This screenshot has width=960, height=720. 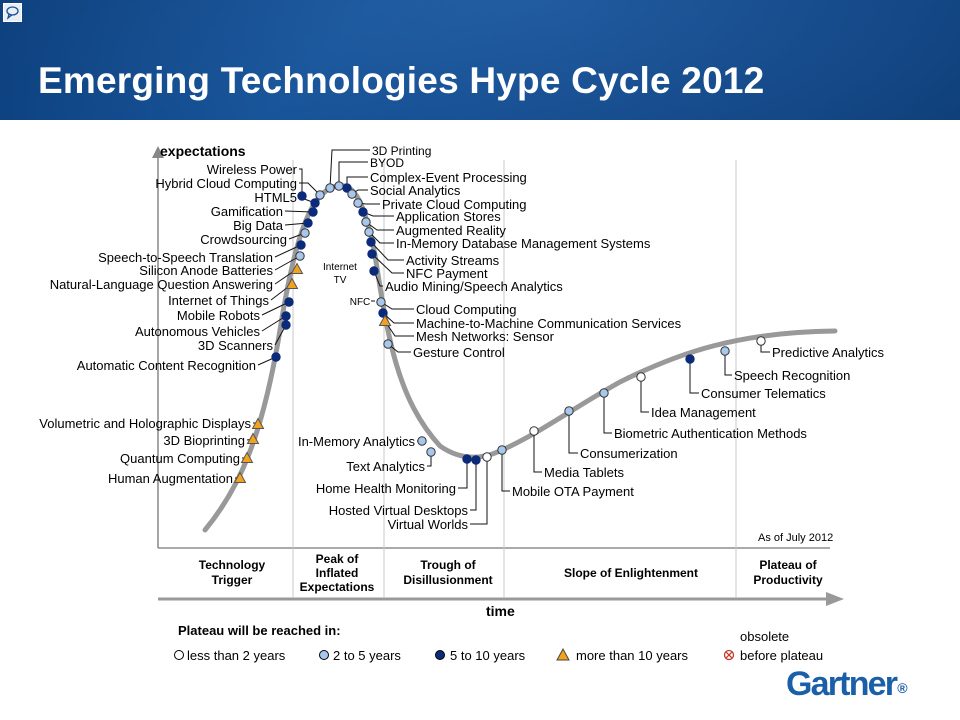 I want to click on marker-human-augmentation, so click(x=240, y=477).